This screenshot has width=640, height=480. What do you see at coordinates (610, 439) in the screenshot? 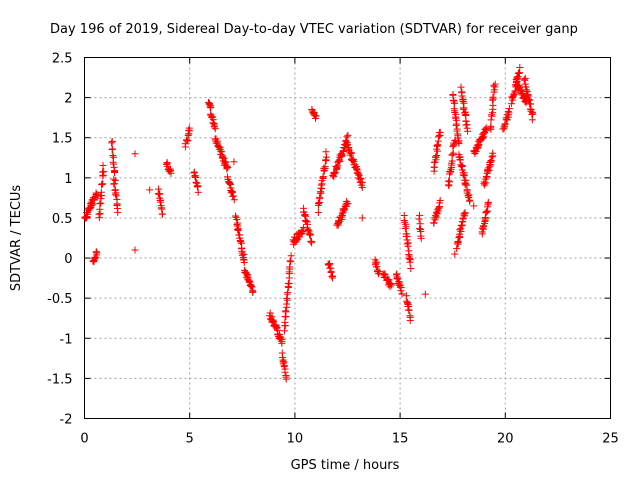
I see `x-tick-label: 25` at bounding box center [610, 439].